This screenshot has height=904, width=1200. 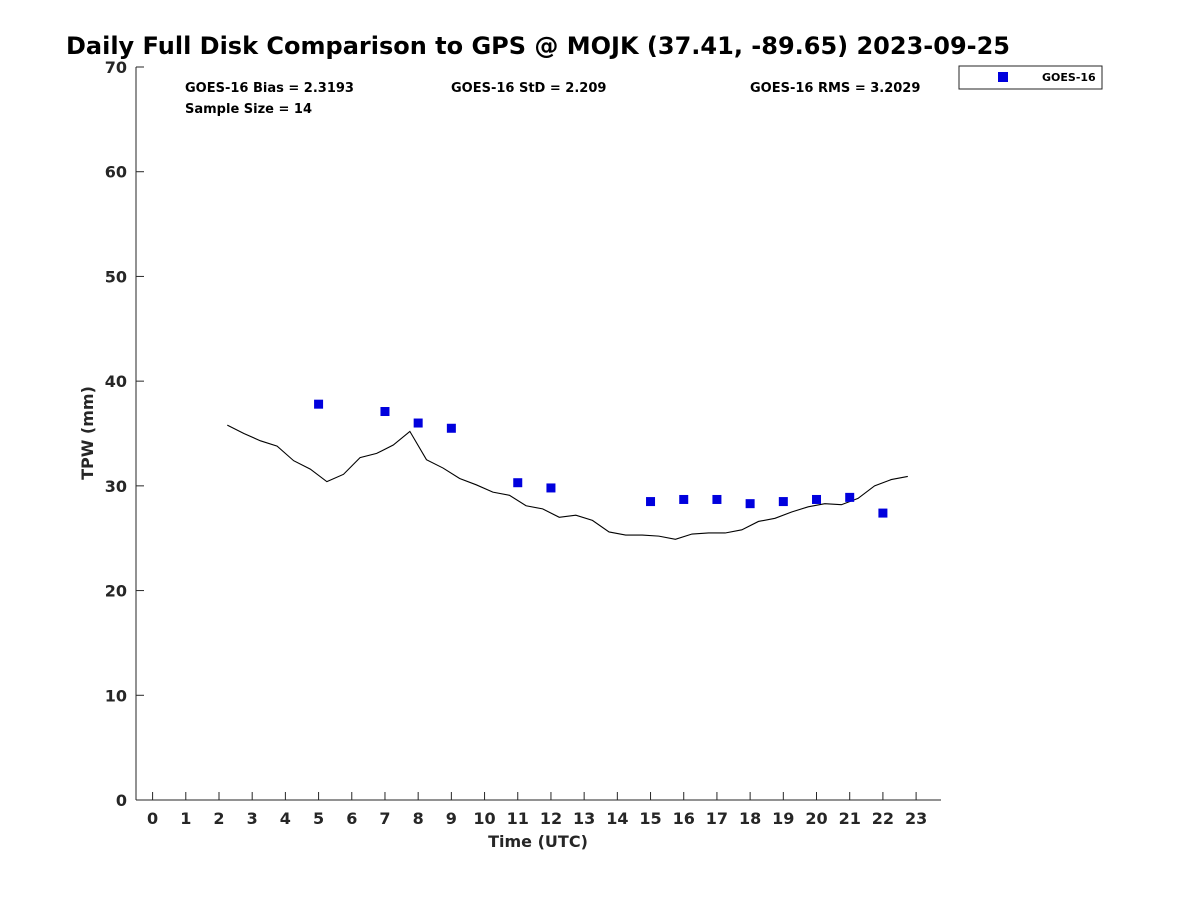 What do you see at coordinates (318, 818) in the screenshot?
I see `x-tick-label: 5` at bounding box center [318, 818].